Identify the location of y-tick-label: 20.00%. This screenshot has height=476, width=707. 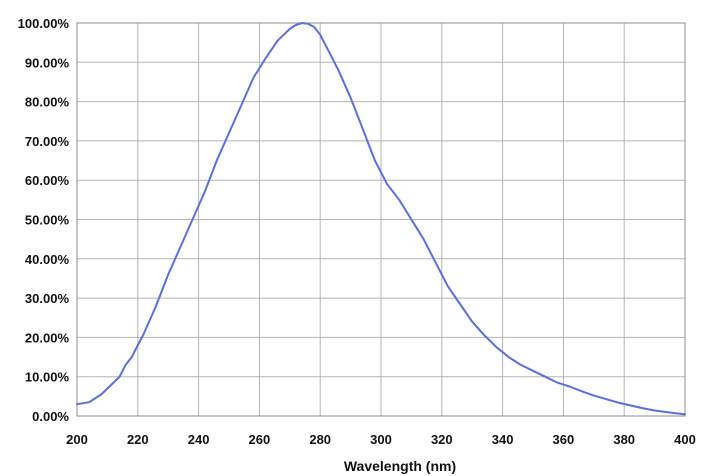
(47, 337).